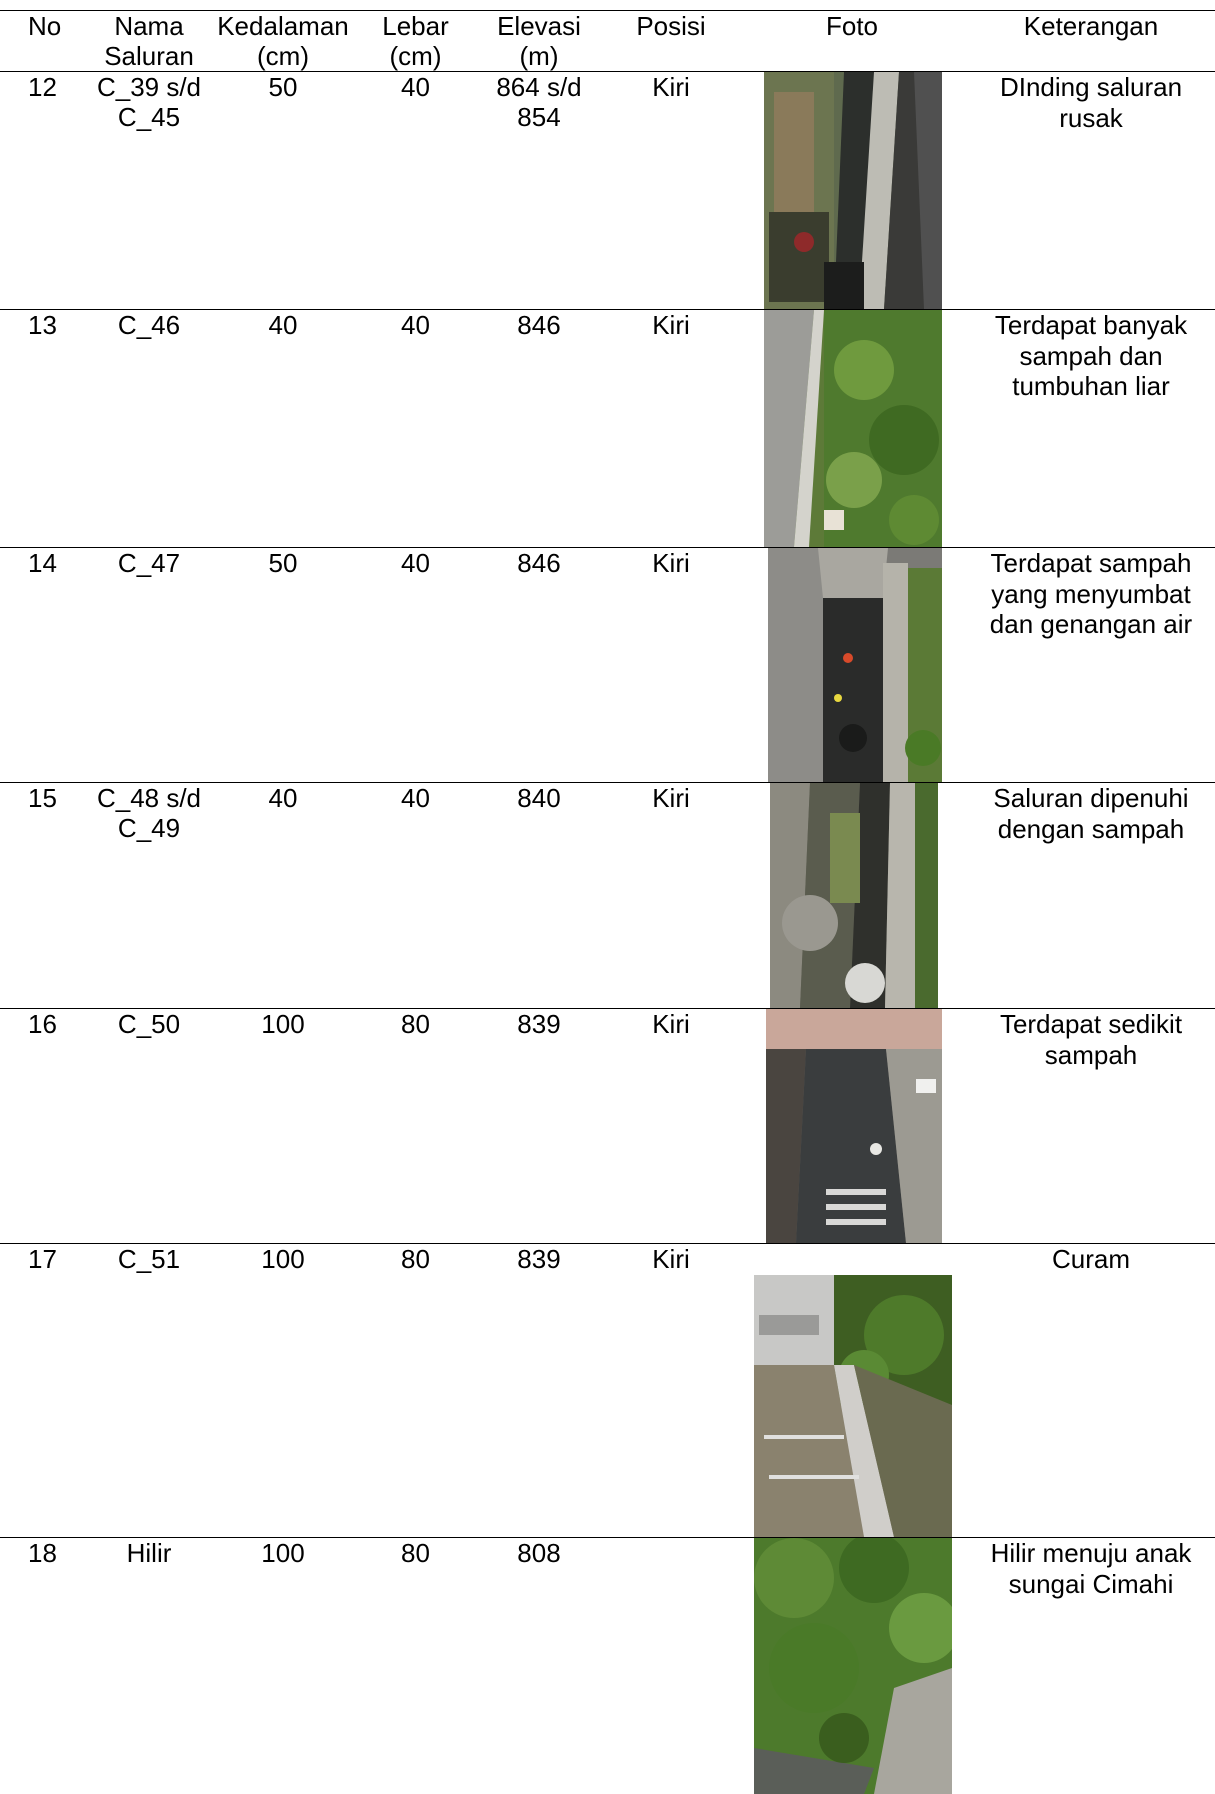 This screenshot has width=1215, height=1794. Describe the element at coordinates (45, 1391) in the screenshot. I see `row-no: 17` at that location.